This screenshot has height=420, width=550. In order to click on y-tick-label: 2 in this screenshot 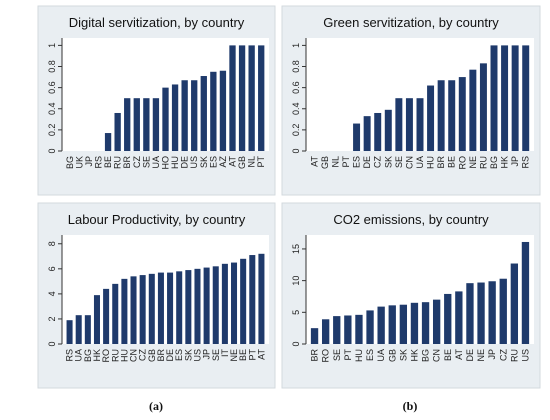, I will do `click(52, 318)`.